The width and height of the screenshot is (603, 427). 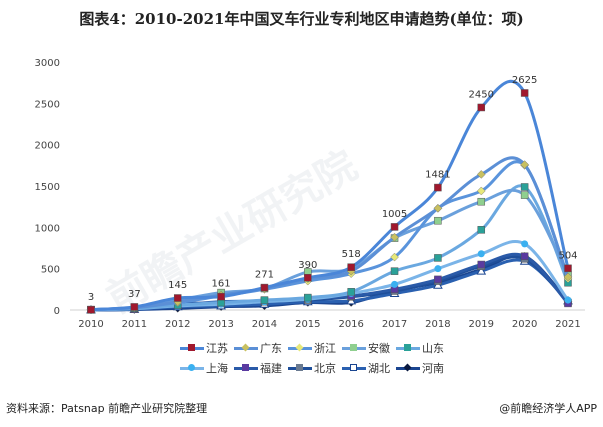 I want to click on brand-label: @前瞻经济学人APP, so click(x=548, y=408).